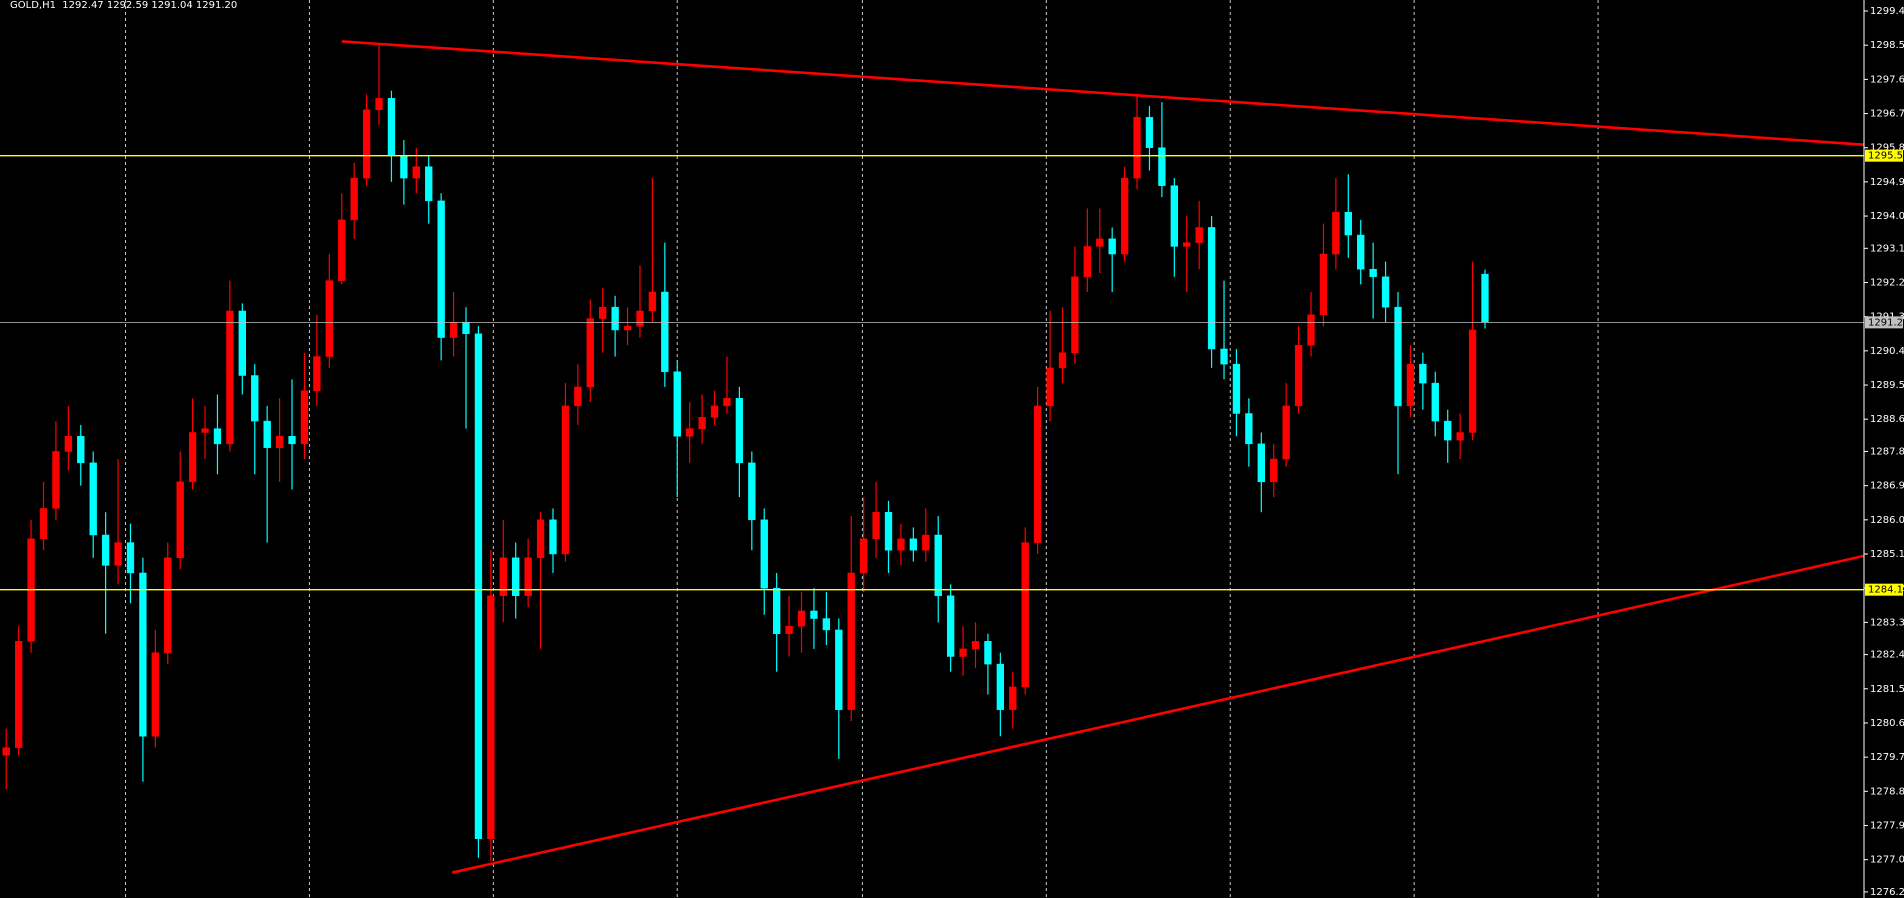  I want to click on y-tick-label: 1287.80, so click(1887, 451).